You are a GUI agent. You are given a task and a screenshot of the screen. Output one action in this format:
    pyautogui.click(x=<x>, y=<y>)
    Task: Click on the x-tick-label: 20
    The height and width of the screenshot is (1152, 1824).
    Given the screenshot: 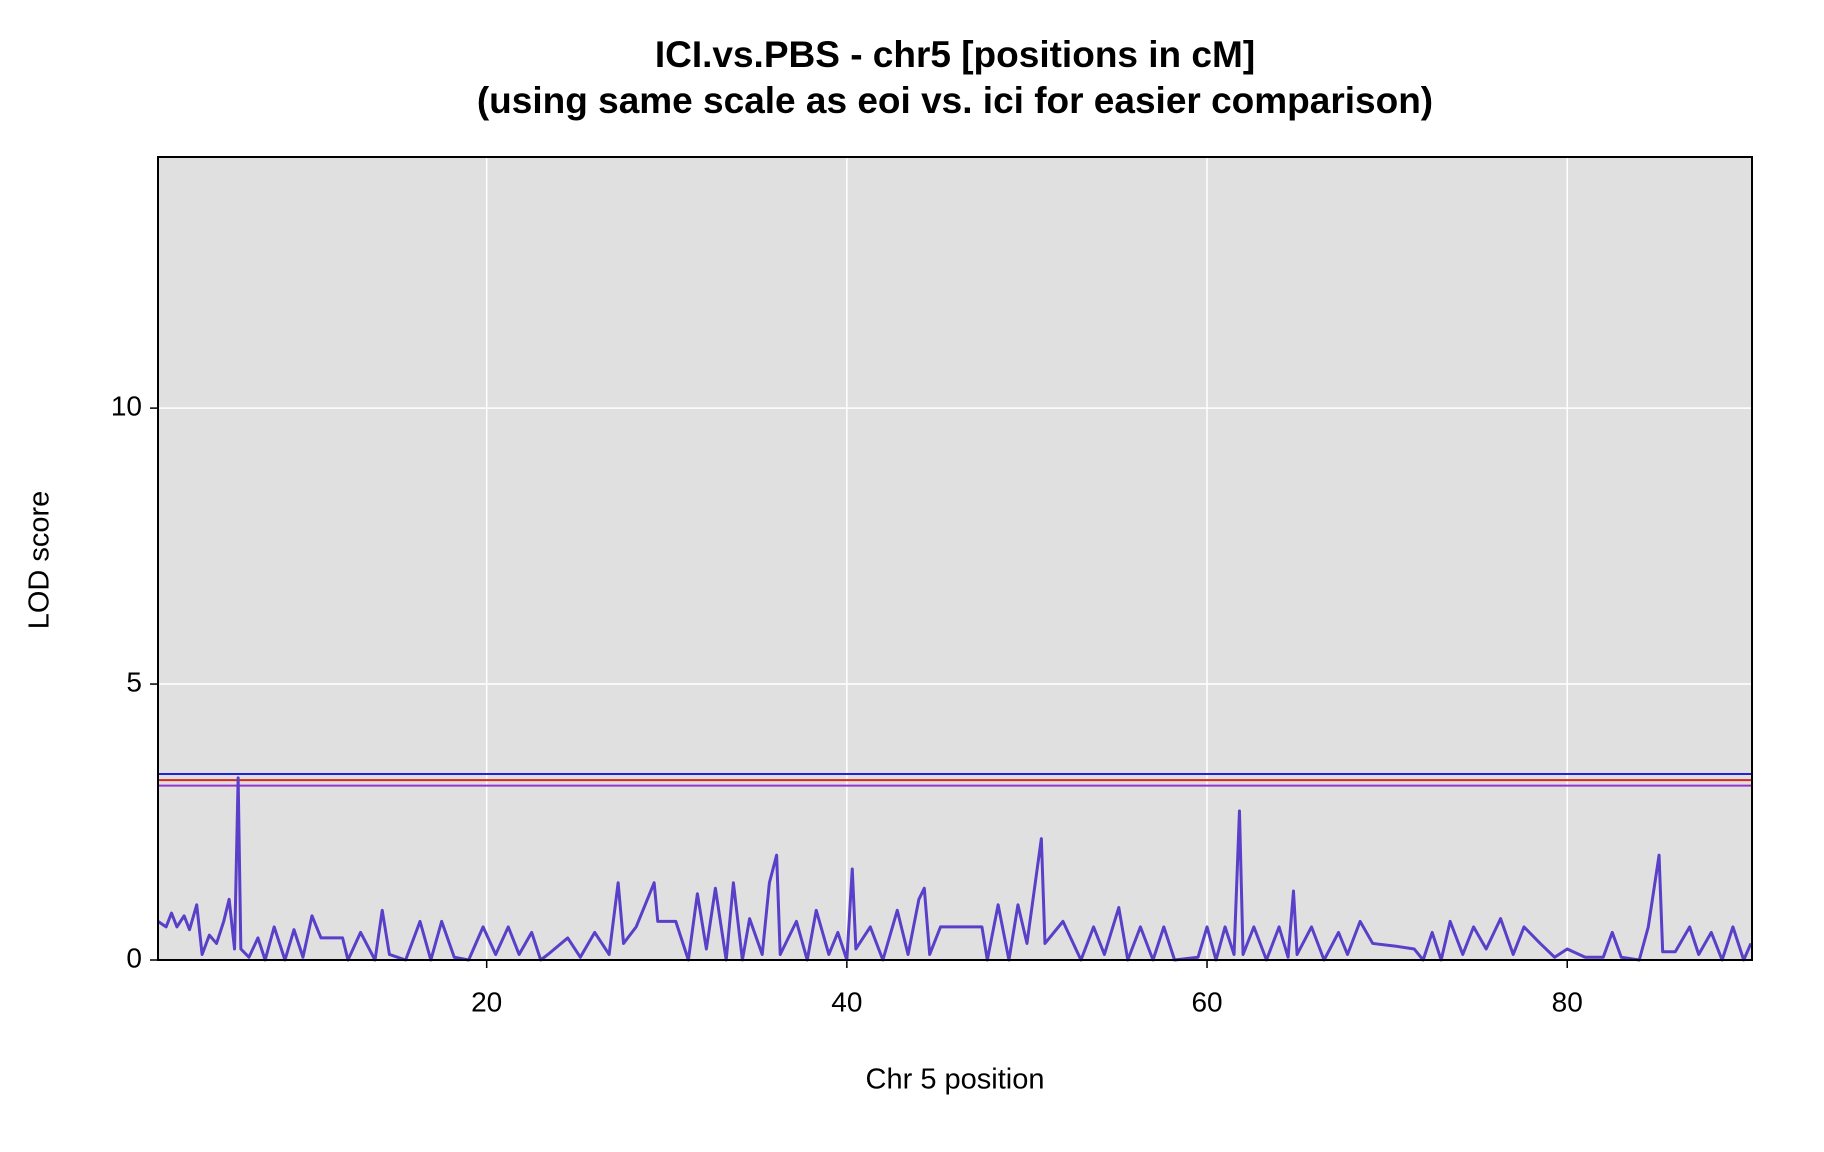 What is the action you would take?
    pyautogui.click(x=486, y=1001)
    